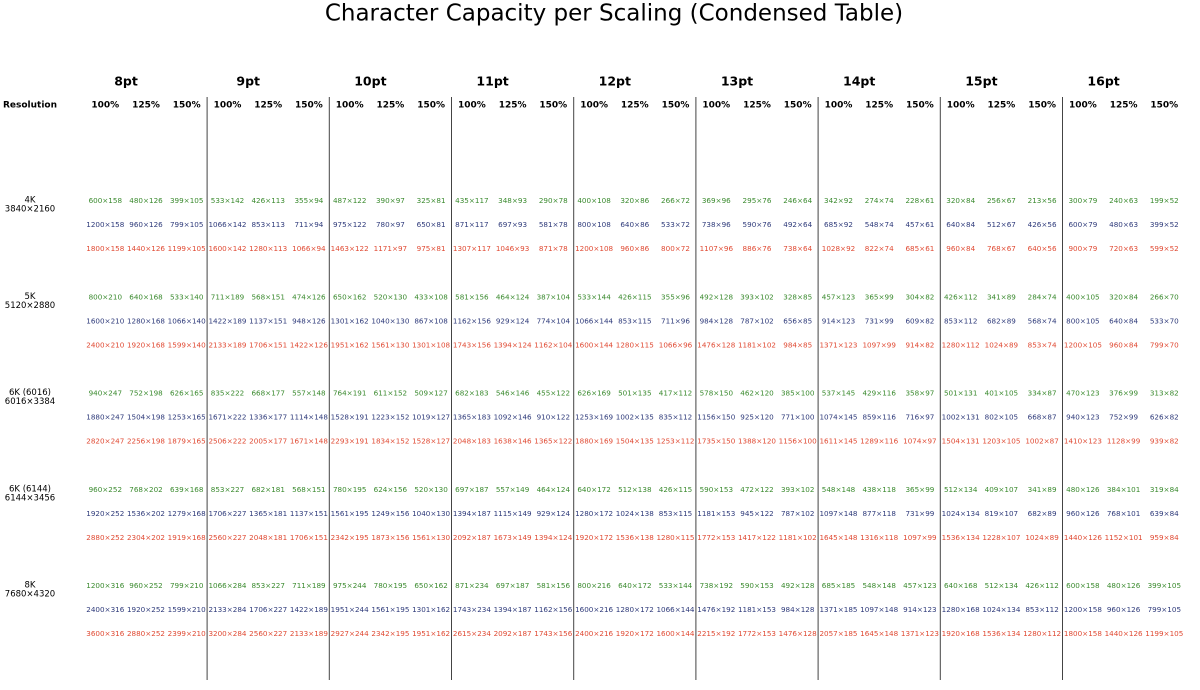 This screenshot has height=690, width=1200. What do you see at coordinates (1124, 441) in the screenshot?
I see `cell: 1128×99` at bounding box center [1124, 441].